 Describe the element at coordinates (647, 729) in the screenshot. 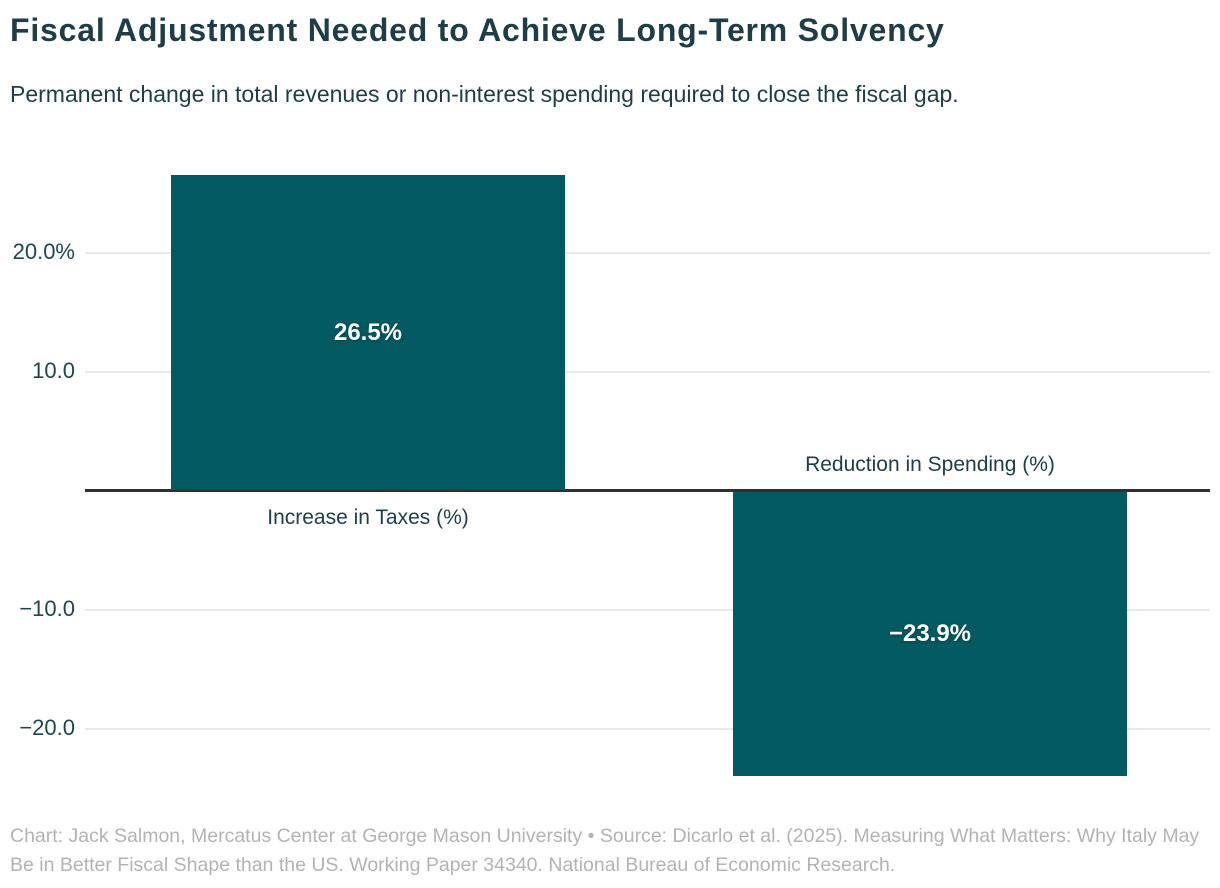

I see `gridline-neg20` at that location.